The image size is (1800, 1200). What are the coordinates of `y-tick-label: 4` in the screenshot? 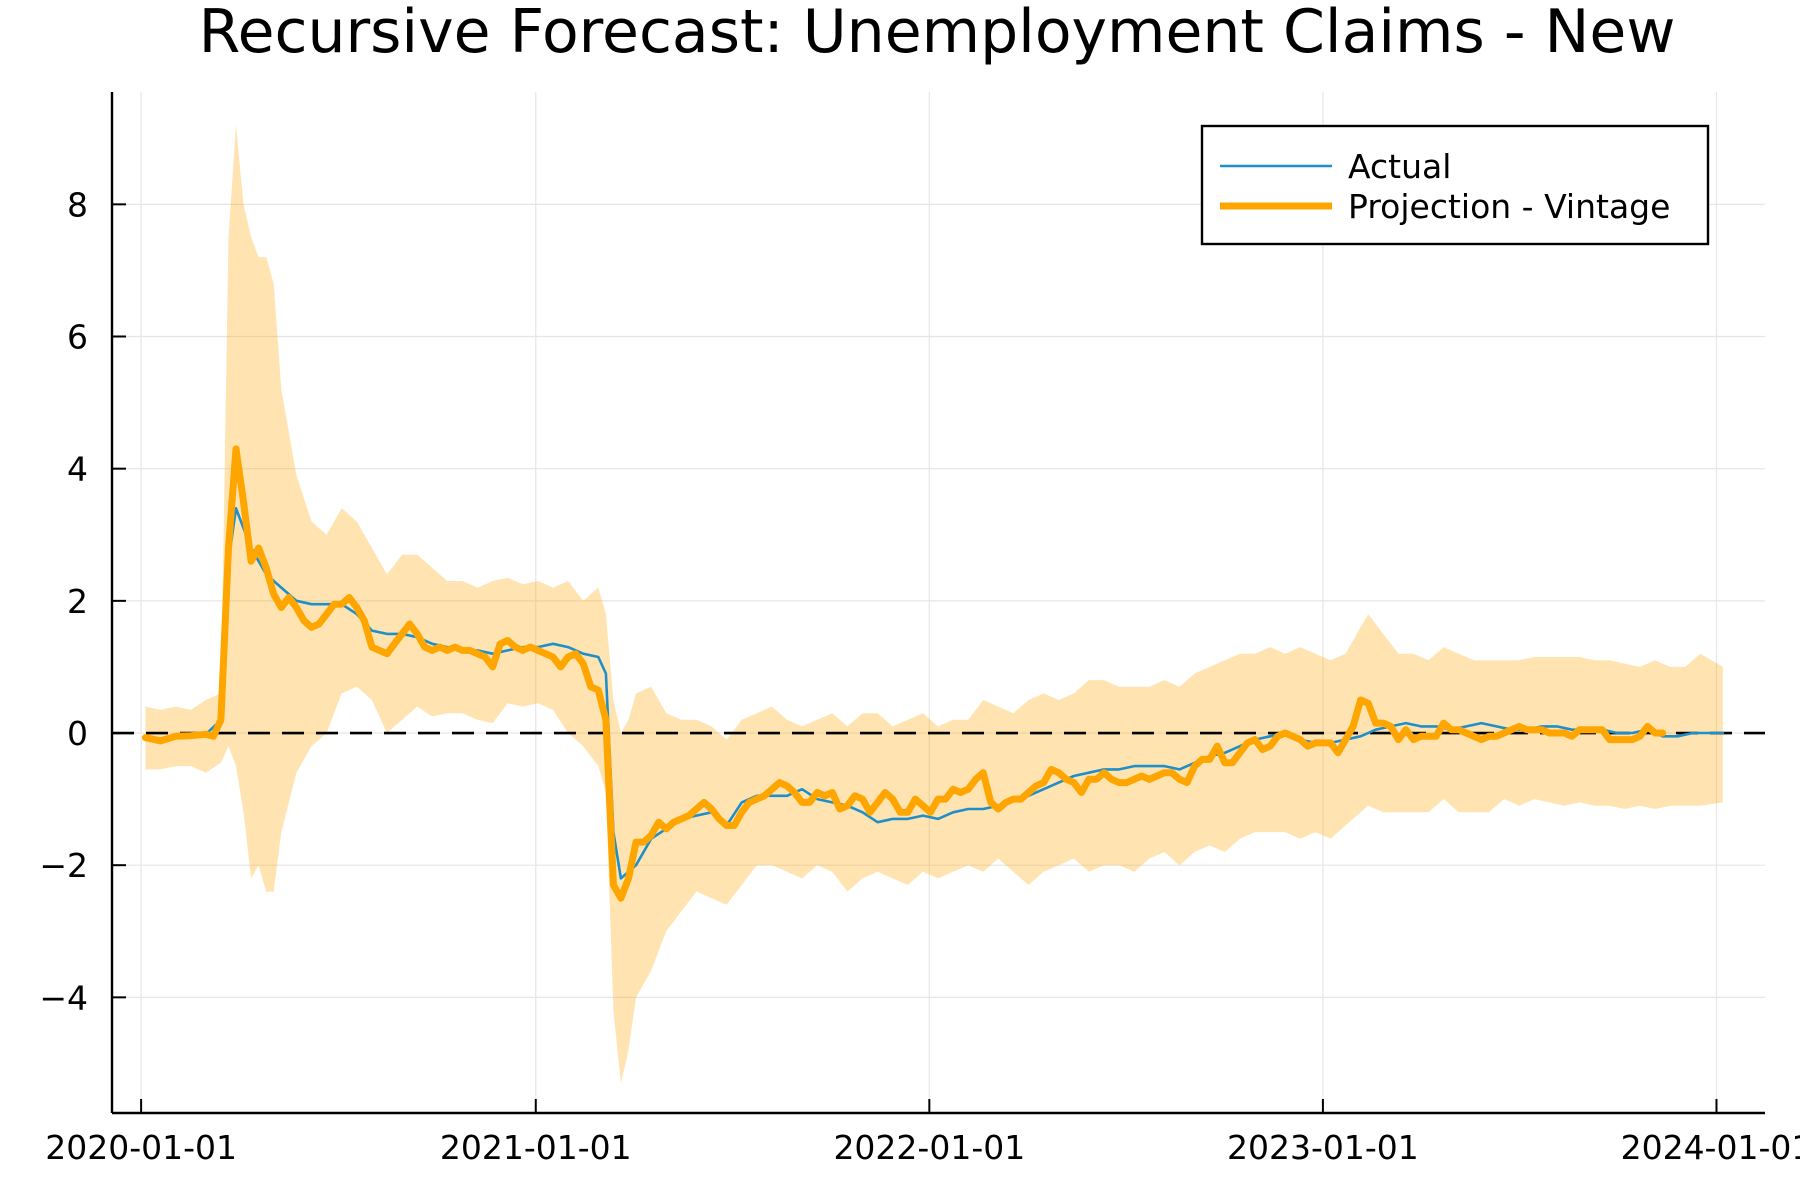 It's located at (77, 469).